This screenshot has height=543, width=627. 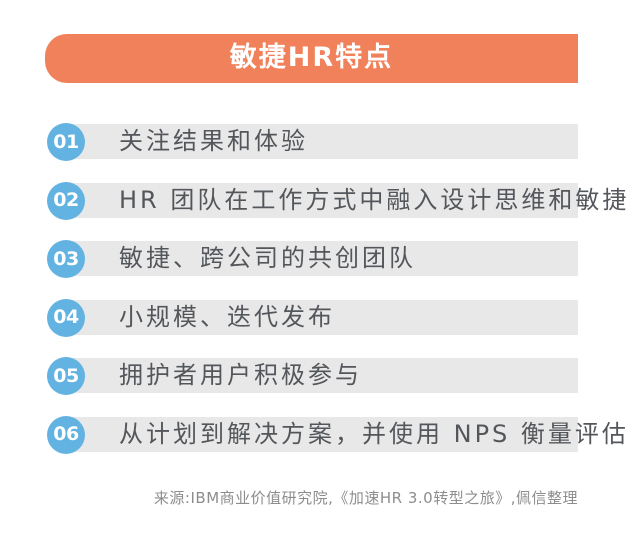 I want to click on item-number-badge: 04, so click(x=66, y=317).